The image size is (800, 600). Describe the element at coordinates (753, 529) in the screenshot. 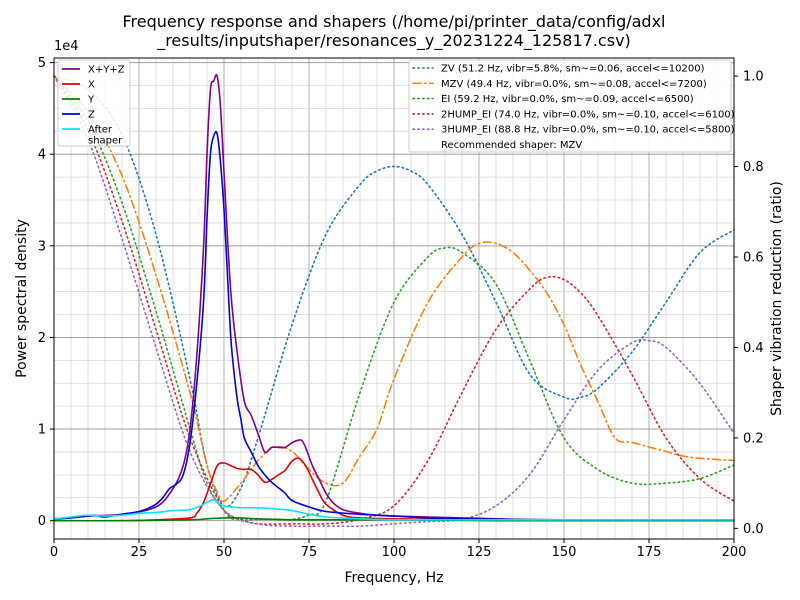

I see `y2-tick-label: 0.0` at that location.